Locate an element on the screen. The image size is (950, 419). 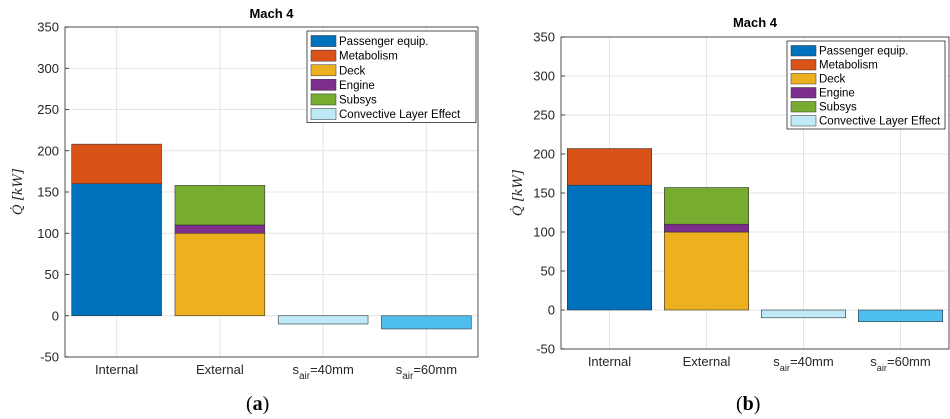
panel-label: (a) is located at coordinates (257, 404).